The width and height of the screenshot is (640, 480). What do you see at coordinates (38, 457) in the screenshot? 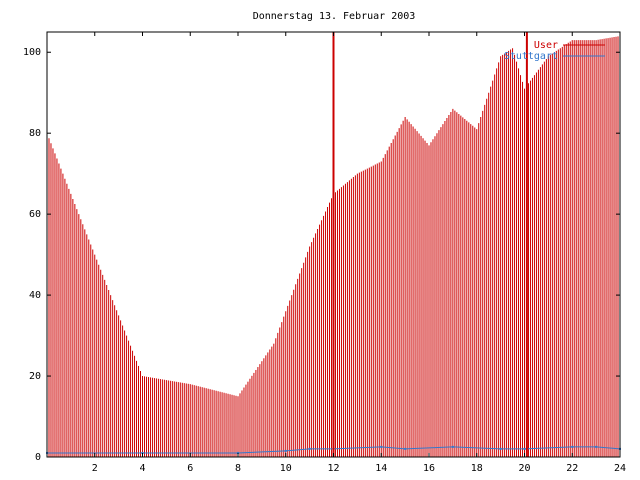
I see `y-tick-label: 0` at bounding box center [38, 457].